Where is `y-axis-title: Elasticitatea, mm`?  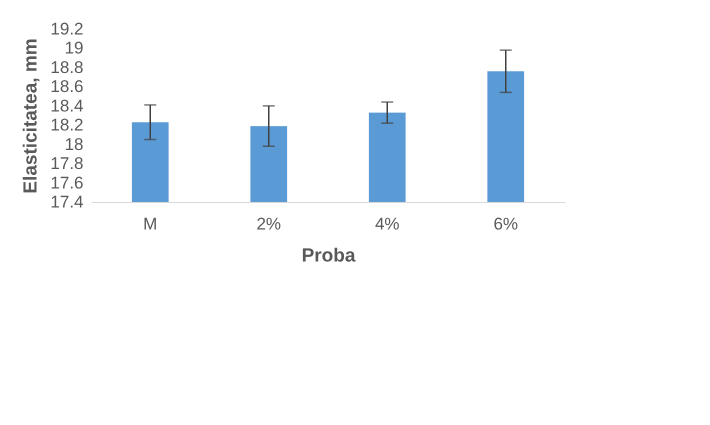
y-axis-title: Elasticitatea, mm is located at coordinates (31, 116).